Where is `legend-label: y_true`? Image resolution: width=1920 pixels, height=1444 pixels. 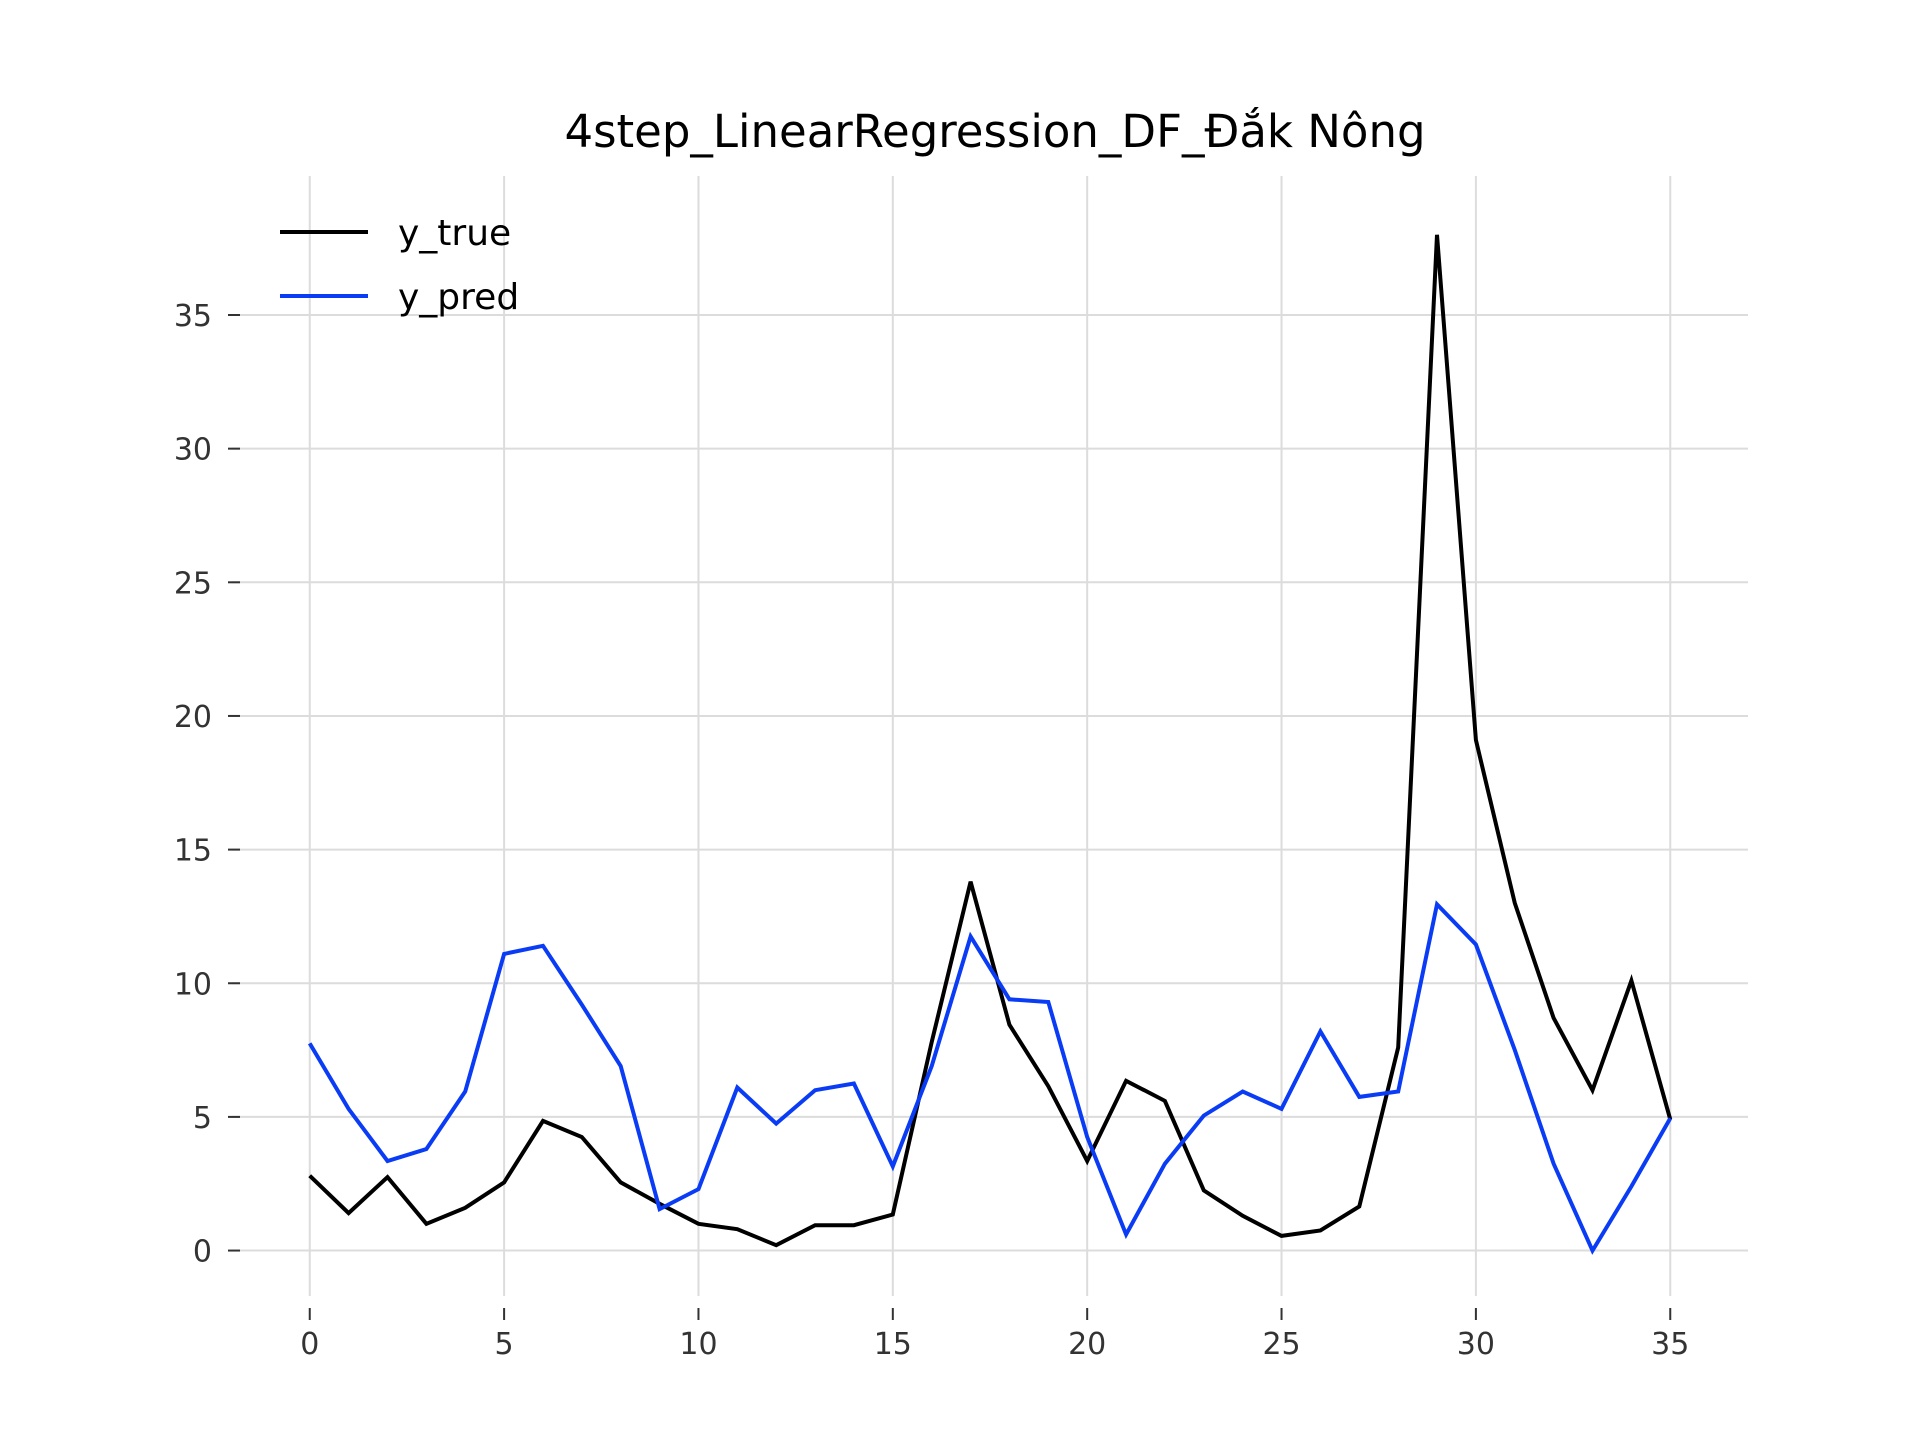
legend-label: y_true is located at coordinates (454, 233).